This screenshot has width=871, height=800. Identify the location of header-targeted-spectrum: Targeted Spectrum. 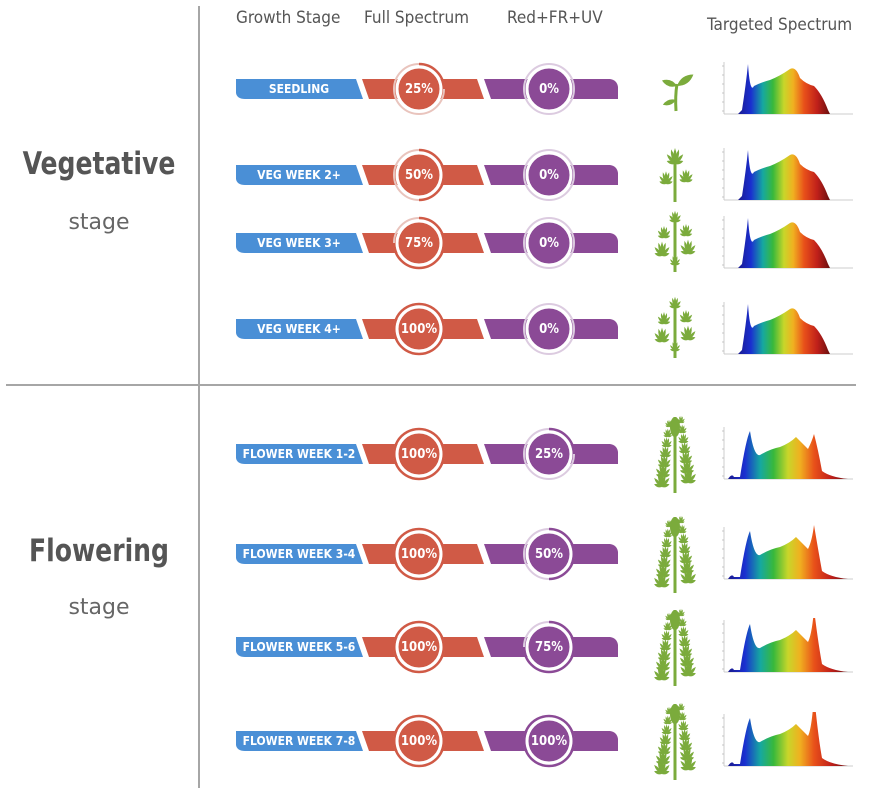
(780, 25).